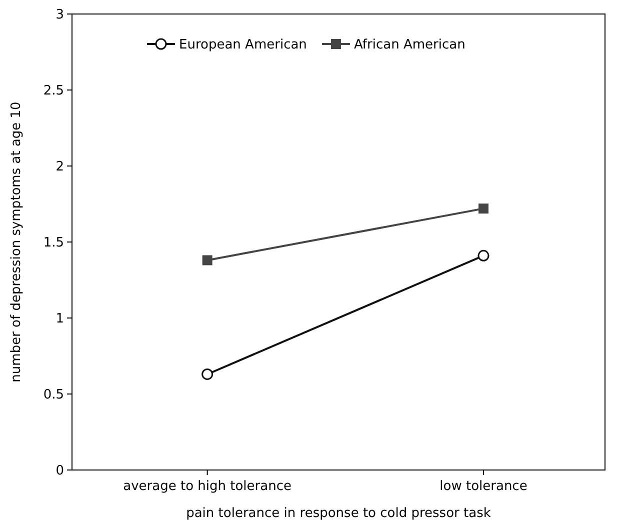 The width and height of the screenshot is (628, 531). Describe the element at coordinates (53, 91) in the screenshot. I see `y-tick-label: 2.5` at that location.